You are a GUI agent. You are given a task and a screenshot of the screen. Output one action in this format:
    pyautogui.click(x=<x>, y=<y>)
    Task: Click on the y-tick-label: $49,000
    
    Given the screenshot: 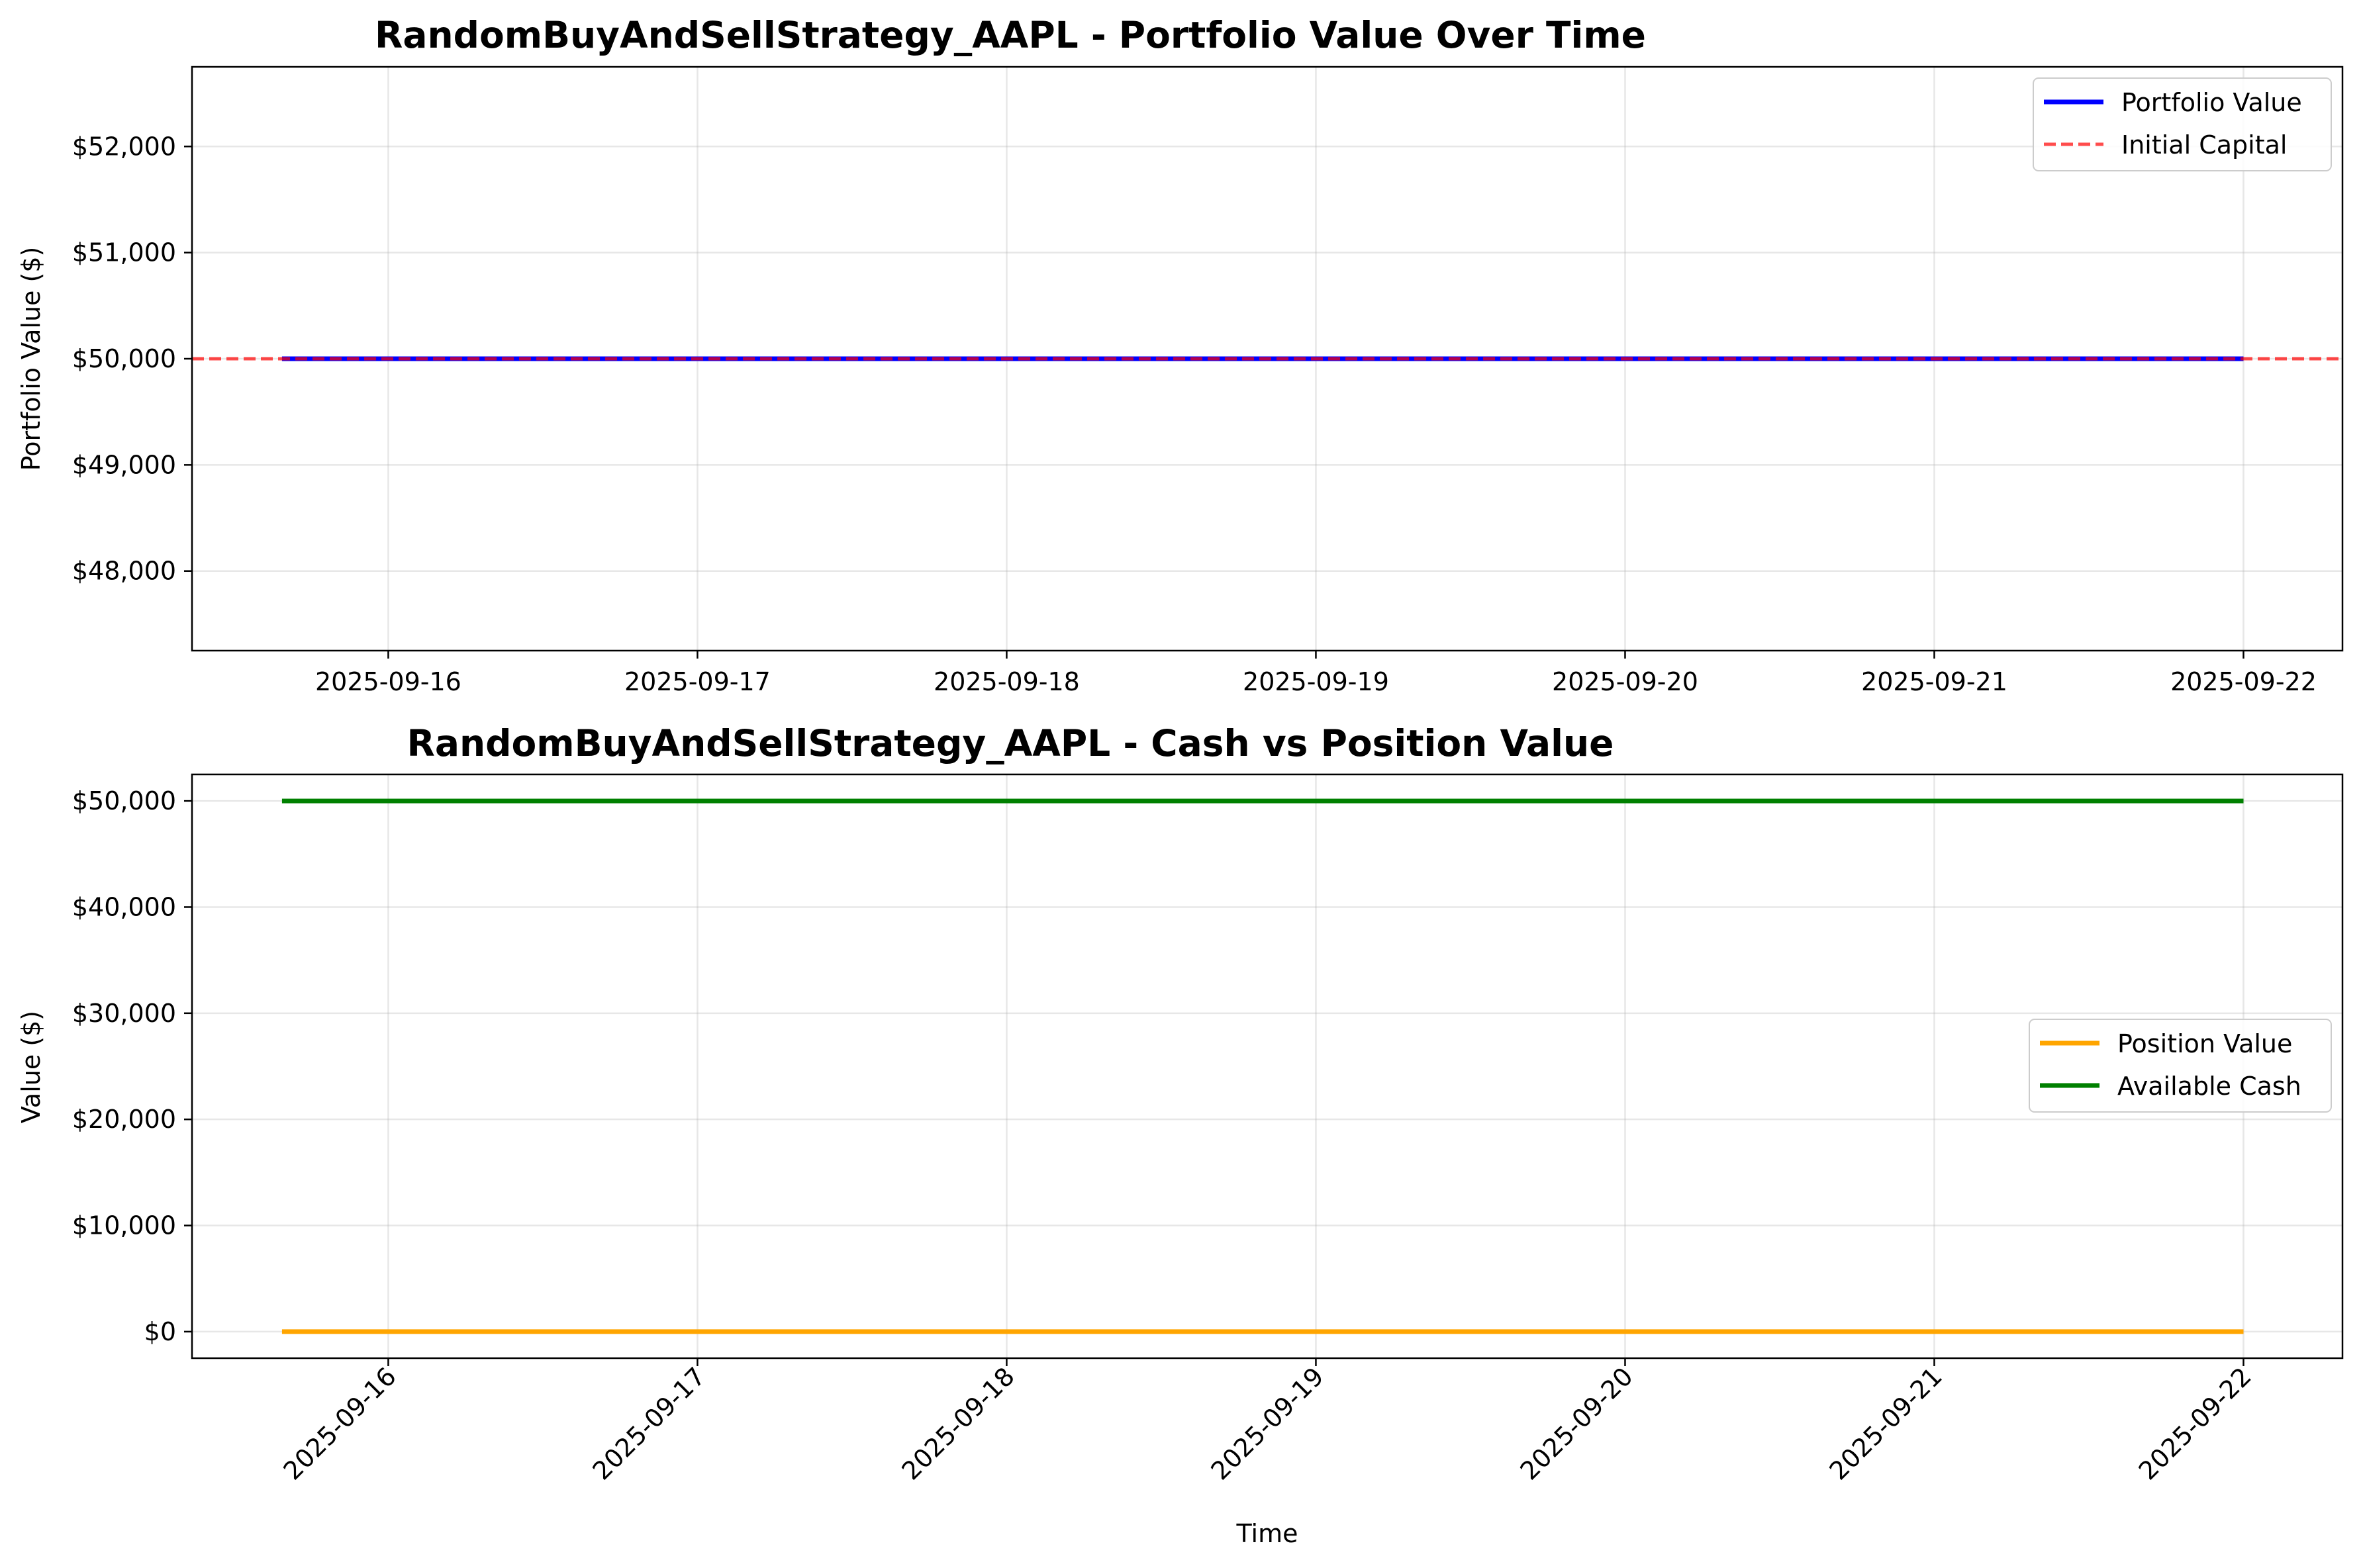 What is the action you would take?
    pyautogui.click(x=124, y=464)
    